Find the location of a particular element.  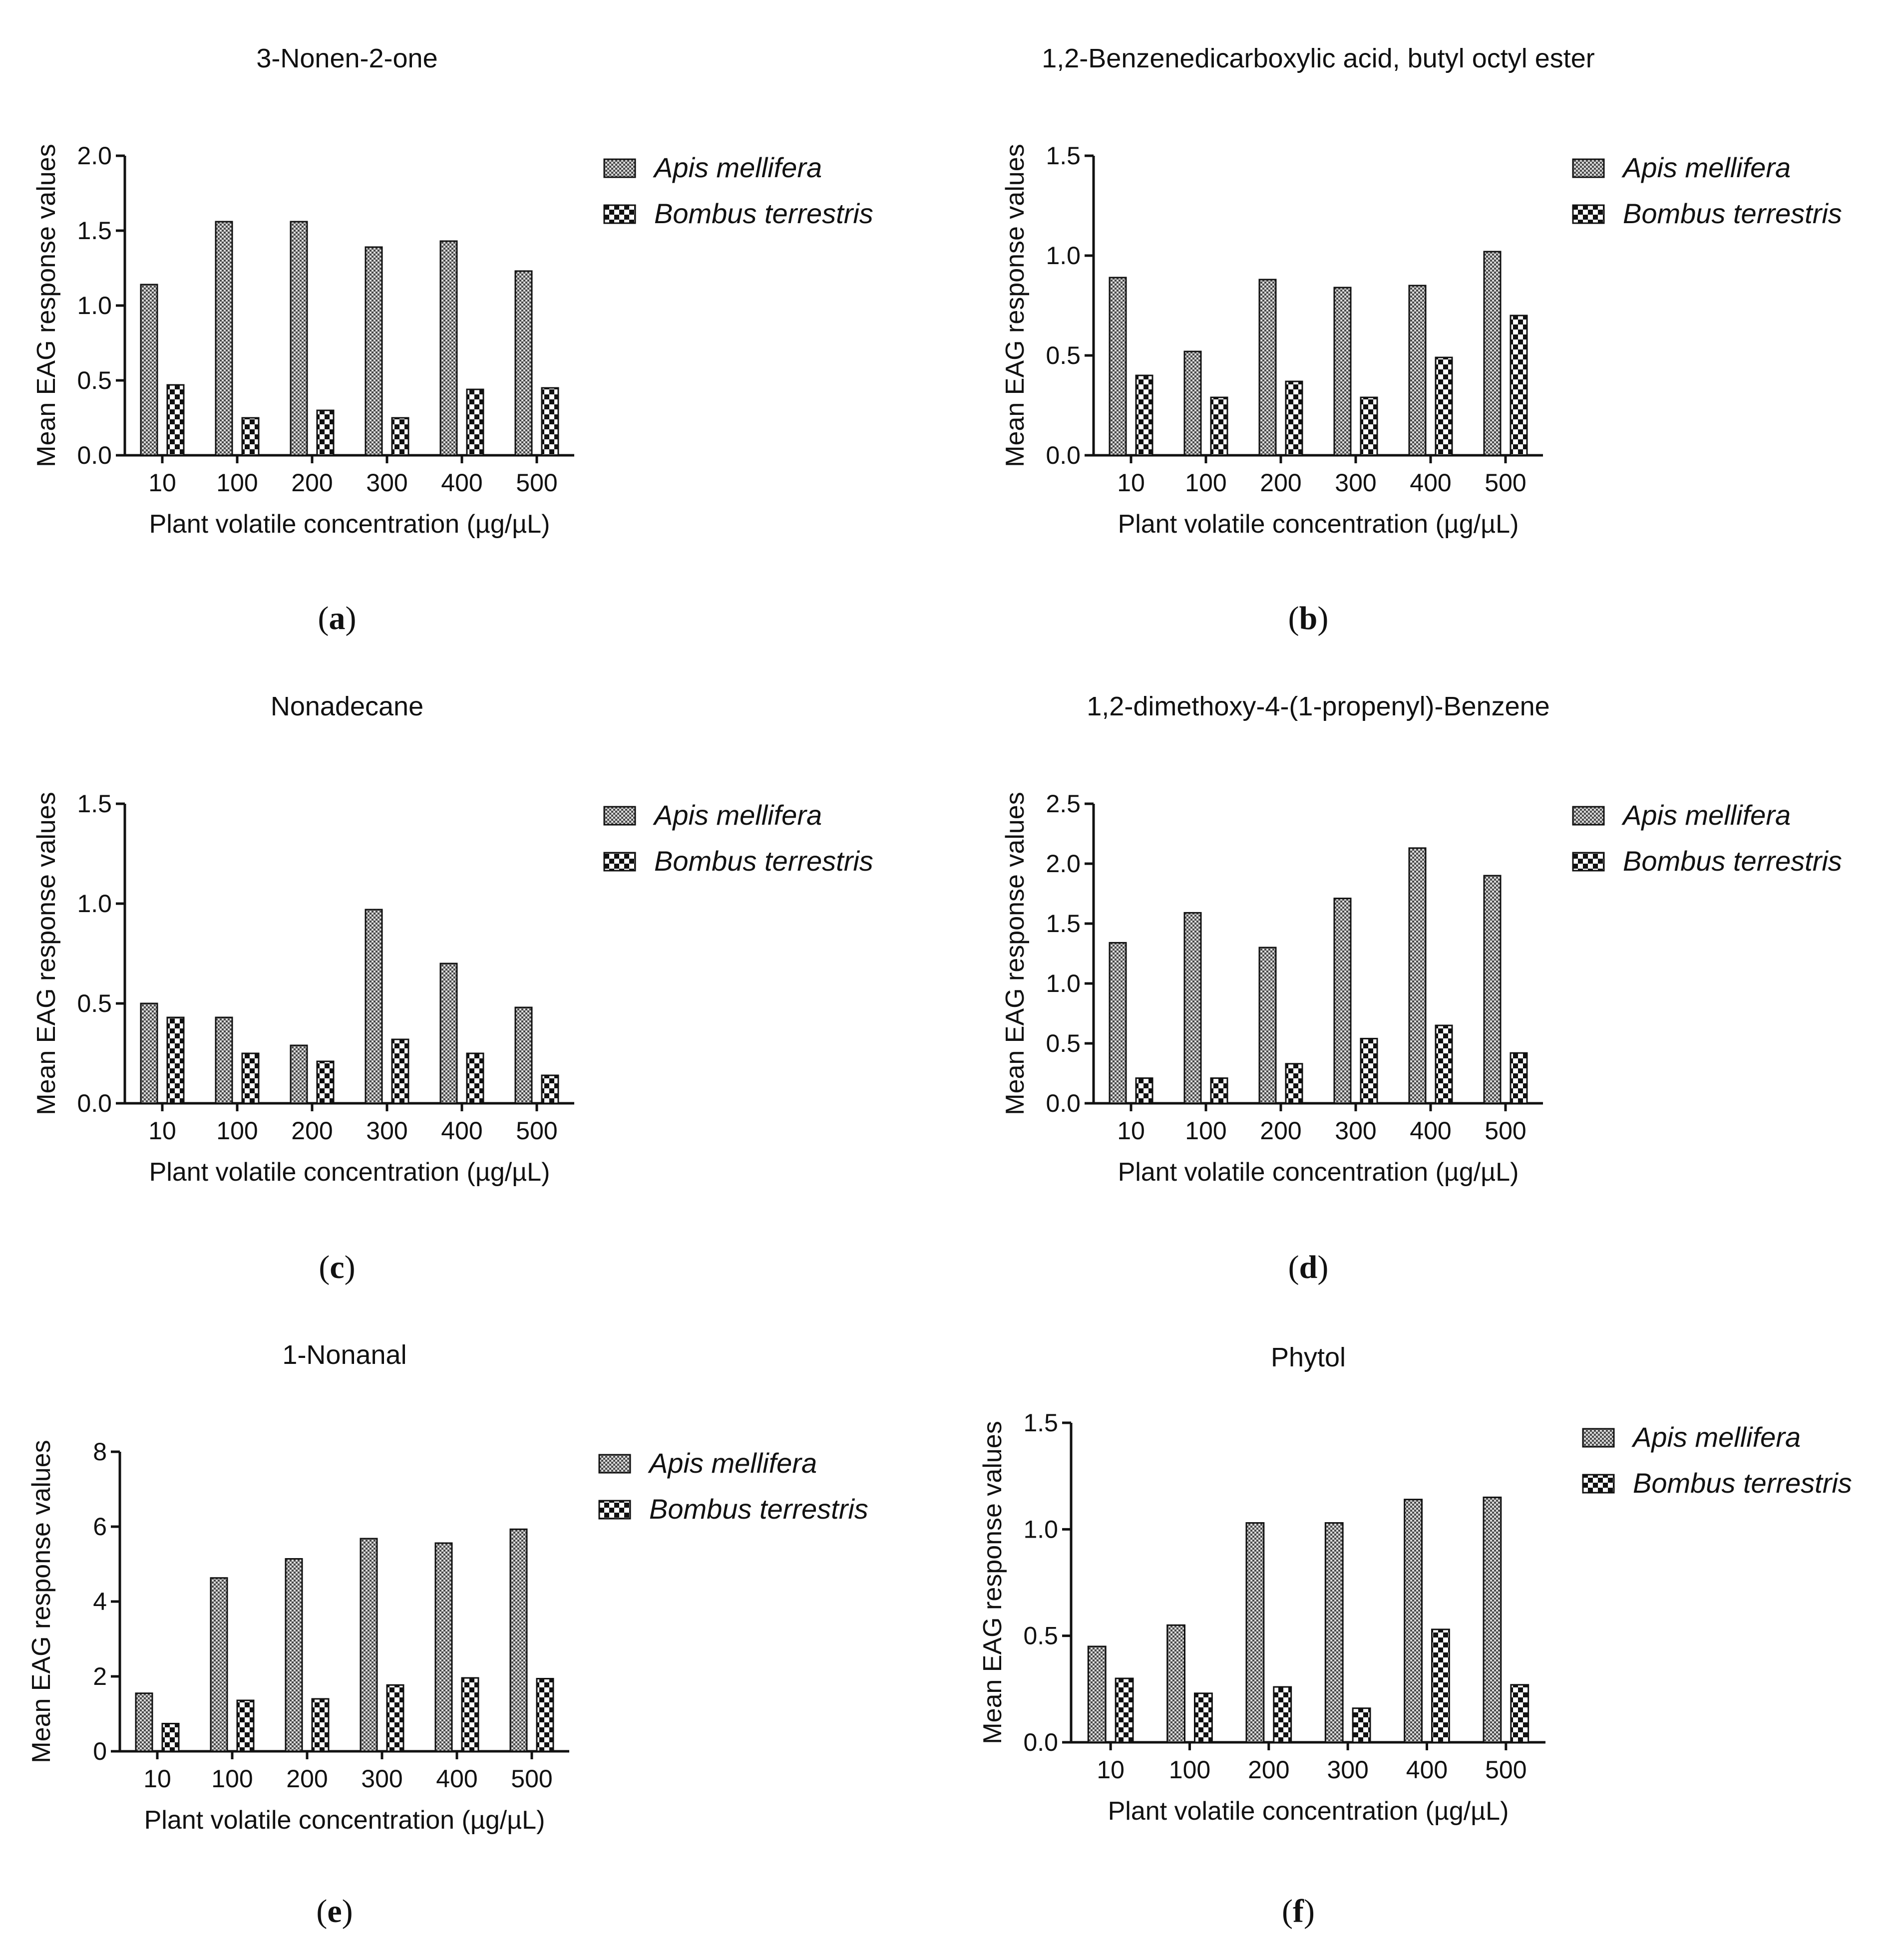

panel-label: (c) is located at coordinates (337, 1267).